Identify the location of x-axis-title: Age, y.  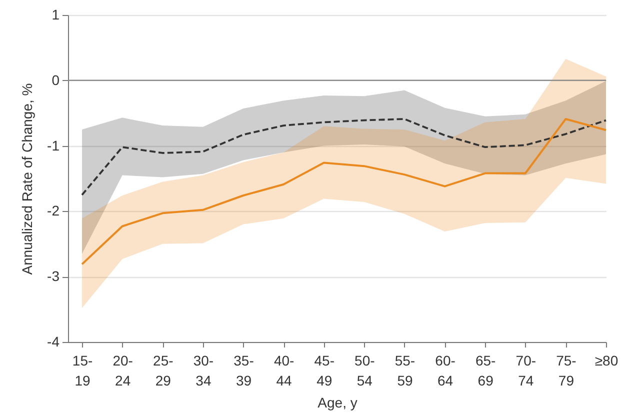
(338, 402).